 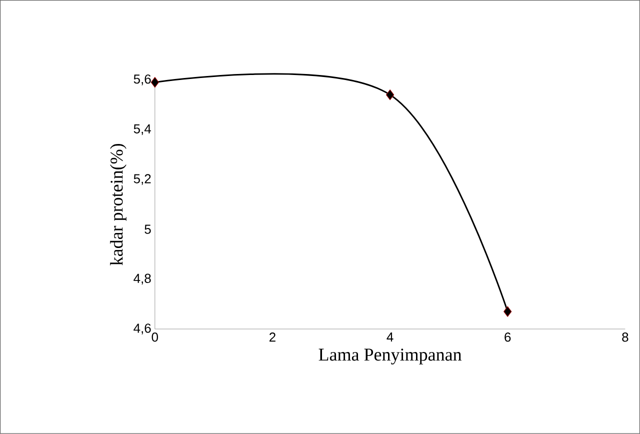 I want to click on y-axis-title: kadar protein(%), so click(x=118, y=205).